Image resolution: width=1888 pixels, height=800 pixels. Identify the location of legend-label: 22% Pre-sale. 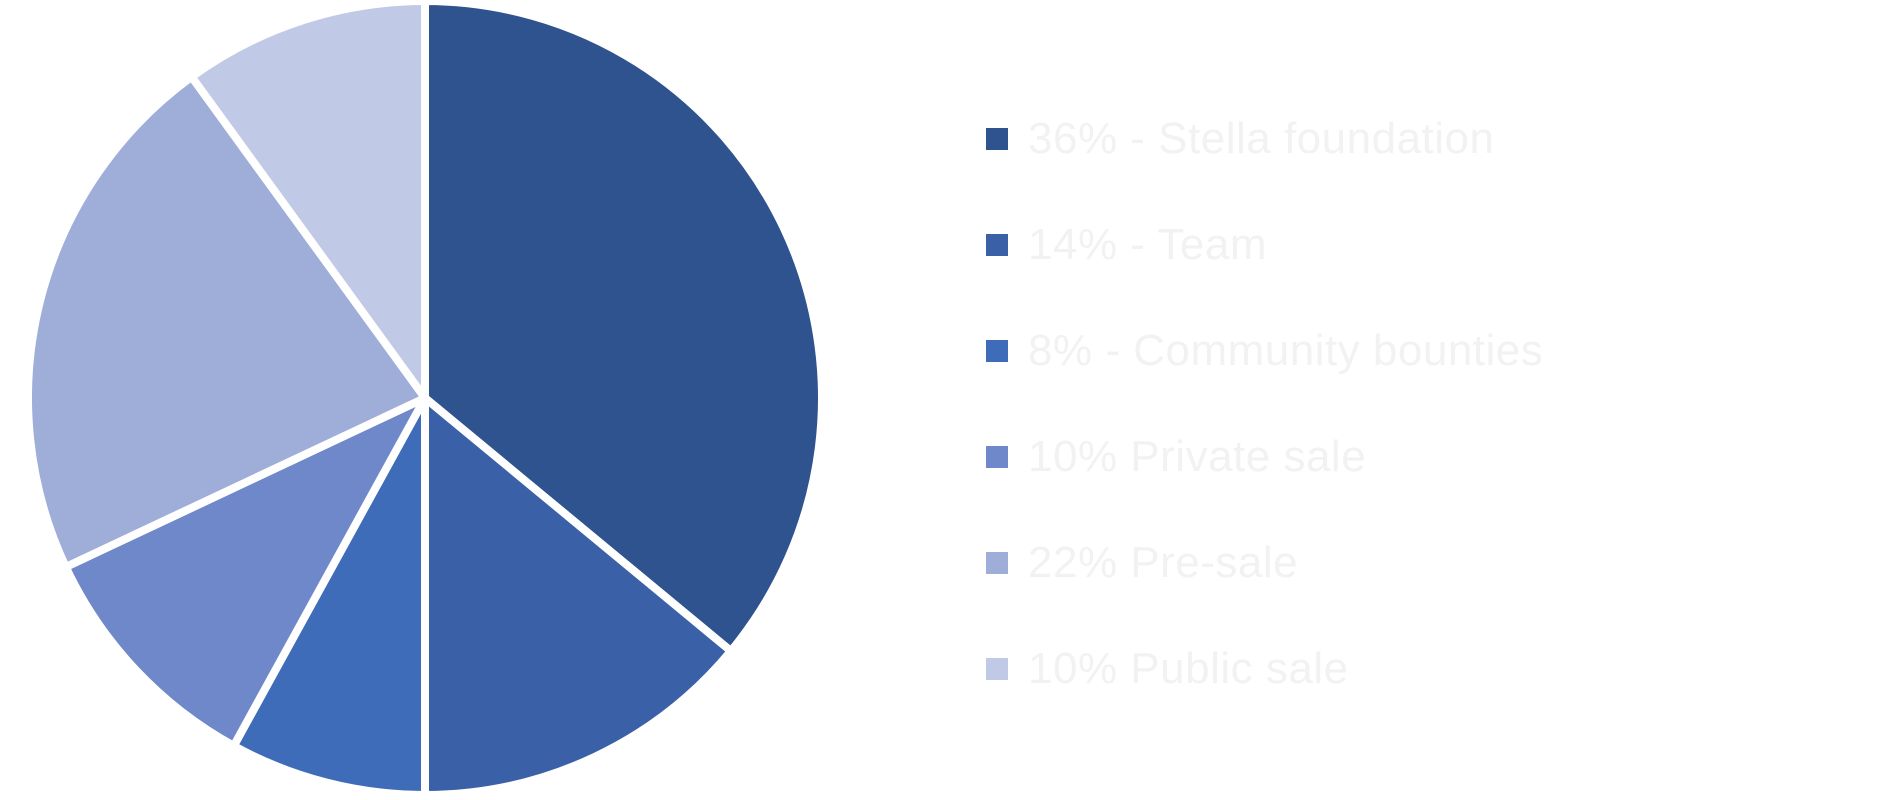
(1163, 562).